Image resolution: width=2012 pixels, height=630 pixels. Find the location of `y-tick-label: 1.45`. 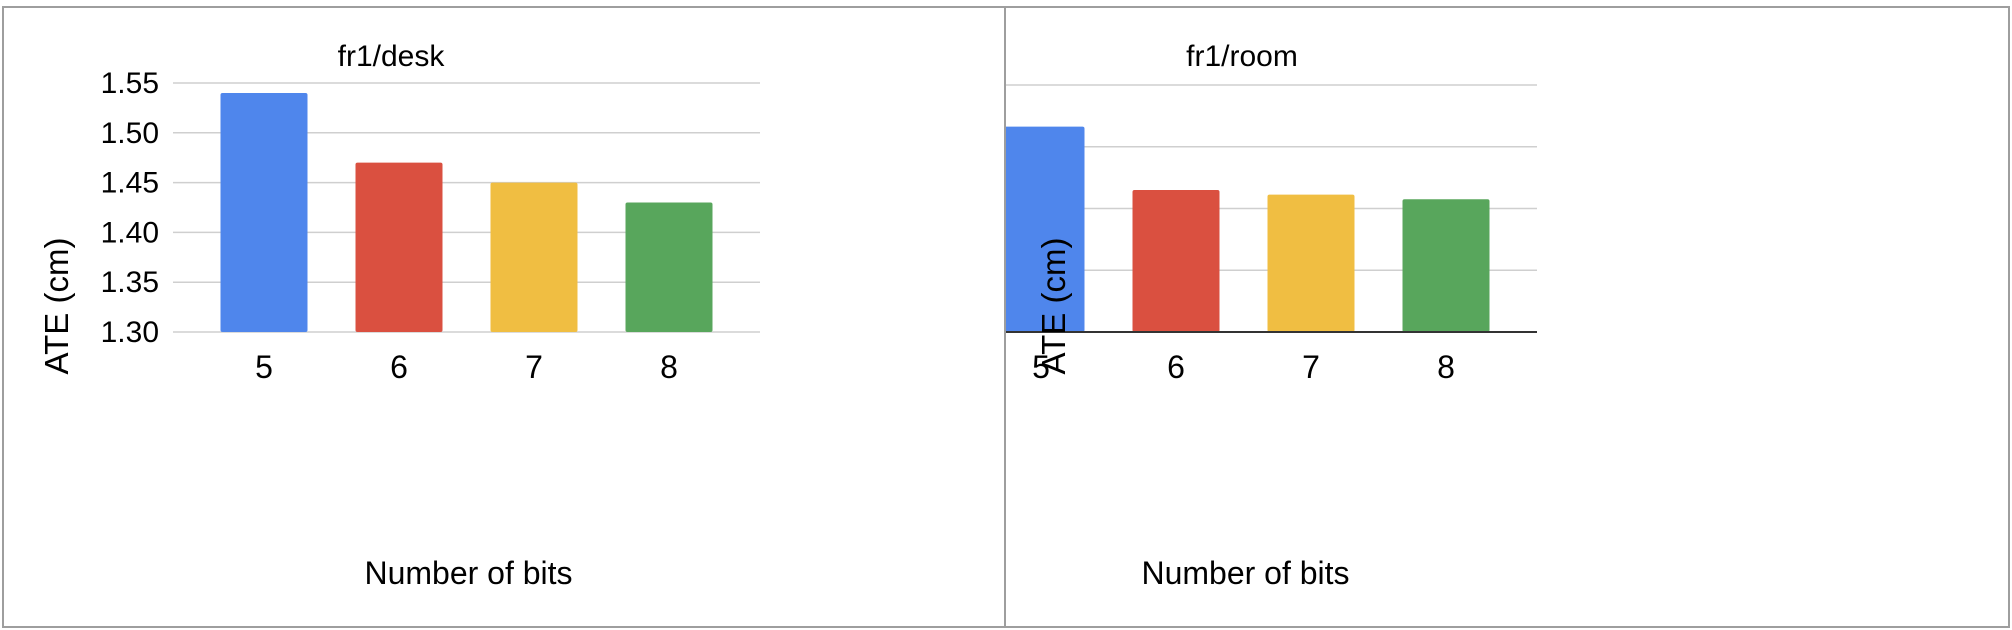

y-tick-label: 1.45 is located at coordinates (130, 183).